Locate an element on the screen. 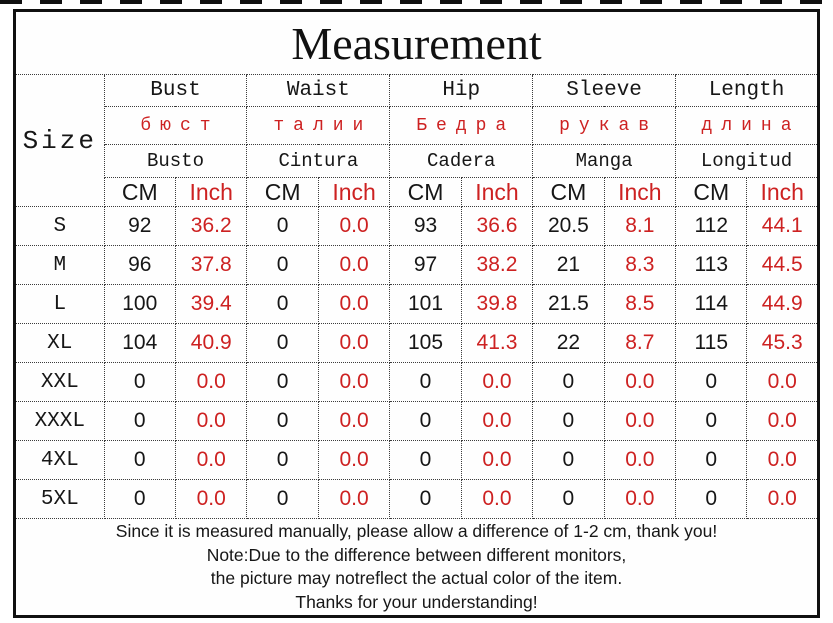  inch-value: 39.4 is located at coordinates (211, 304).